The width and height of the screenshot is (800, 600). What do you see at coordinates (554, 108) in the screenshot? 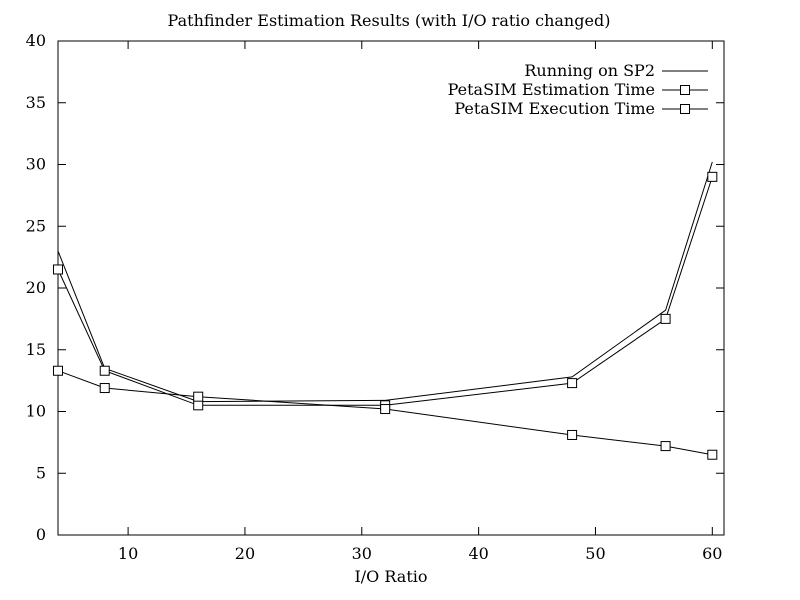
I see `legend-label-petasim-execution-time: PetaSIM Execution Time` at bounding box center [554, 108].